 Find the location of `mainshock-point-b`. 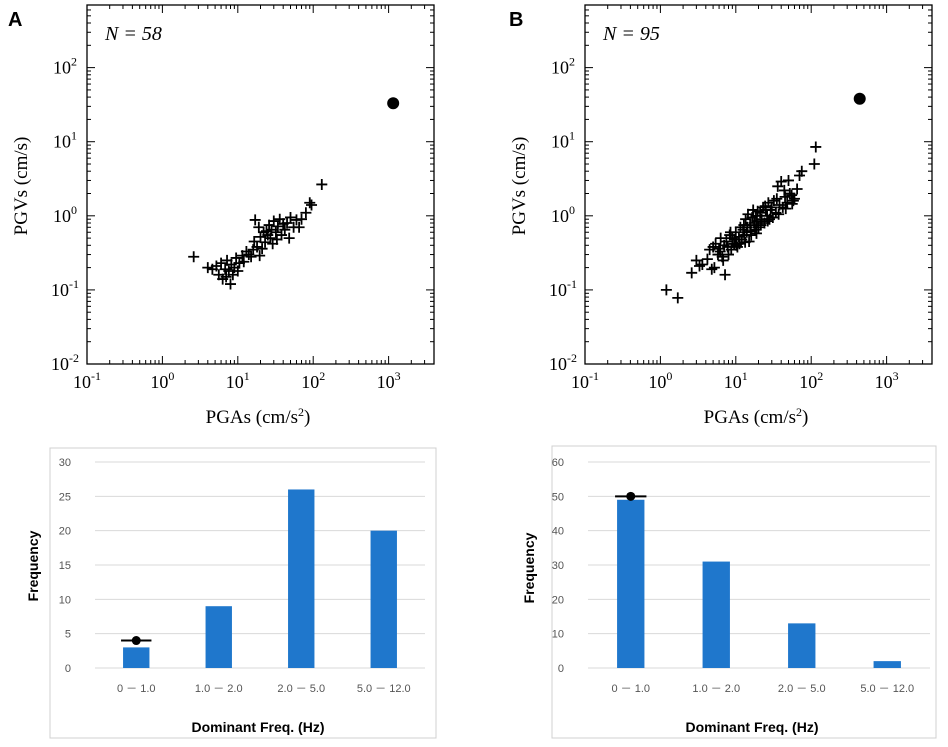

mainshock-point-b is located at coordinates (859, 98).